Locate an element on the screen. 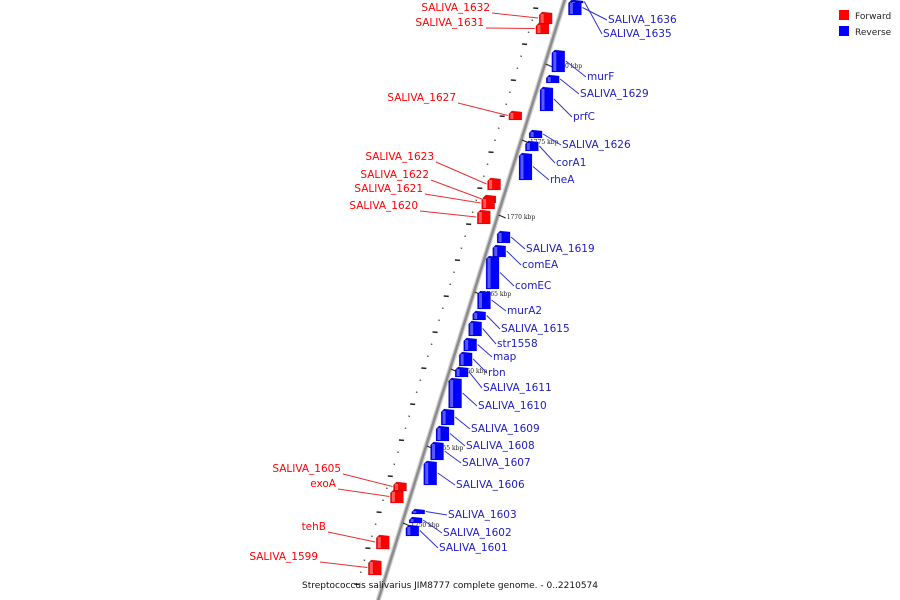  gene-label-rhea: rheA is located at coordinates (562, 180).